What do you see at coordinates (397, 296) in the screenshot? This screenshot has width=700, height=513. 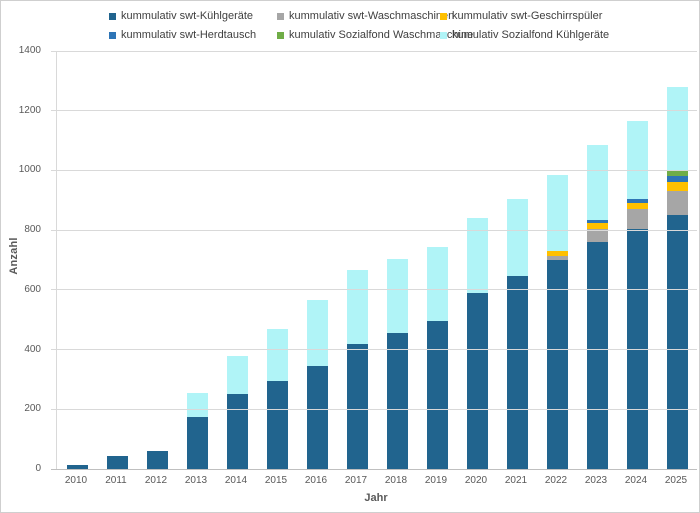 I see `bar-segment-2018-series5` at bounding box center [397, 296].